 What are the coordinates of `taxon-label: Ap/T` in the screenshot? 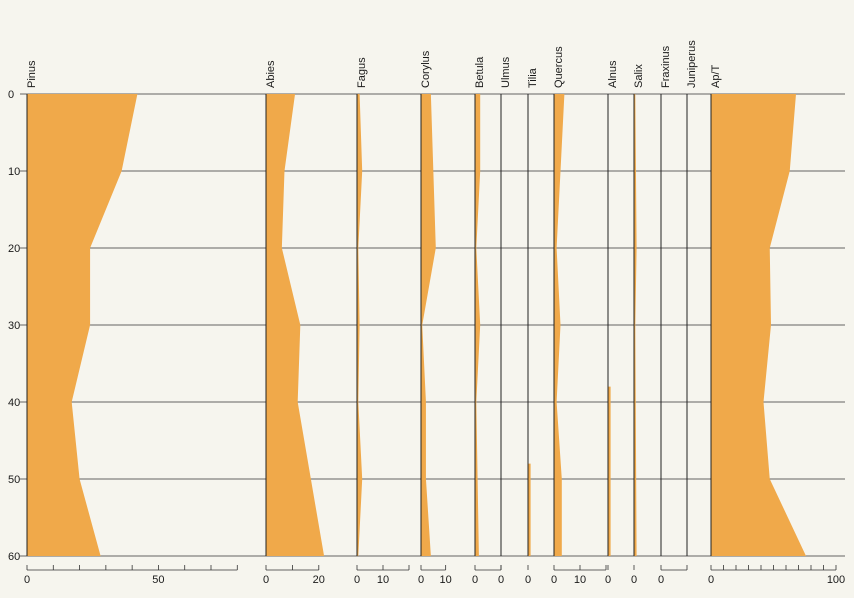 It's located at (716, 76).